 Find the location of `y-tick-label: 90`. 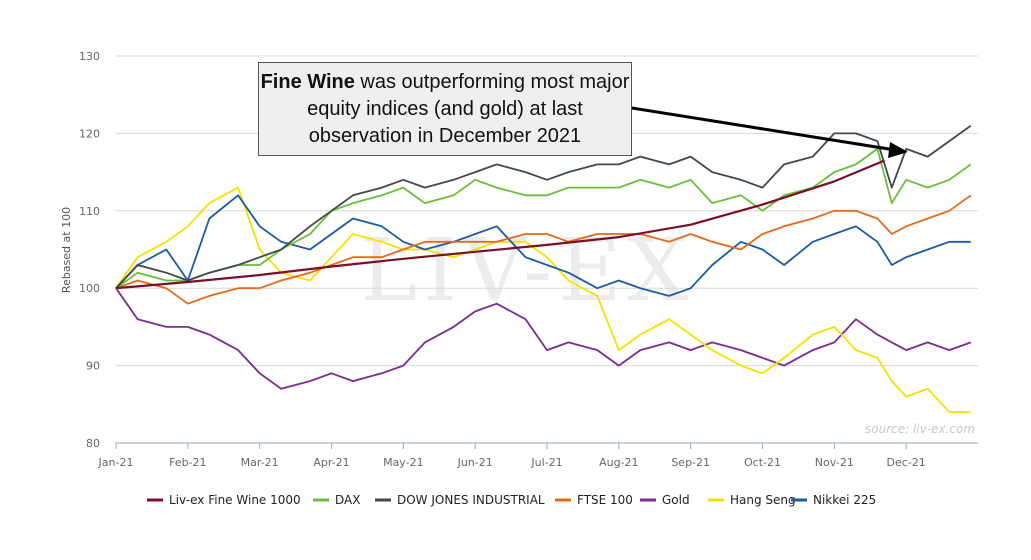

y-tick-label: 90 is located at coordinates (93, 366).